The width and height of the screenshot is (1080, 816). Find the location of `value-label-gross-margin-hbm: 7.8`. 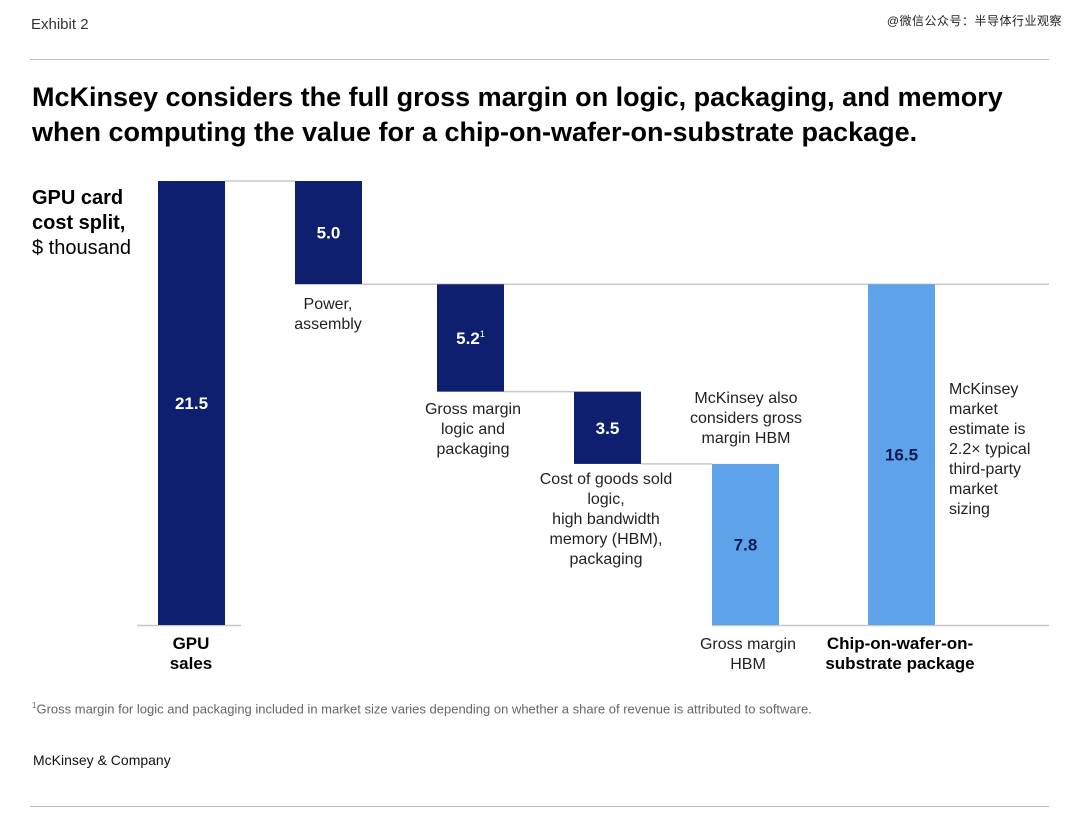

value-label-gross-margin-hbm: 7.8 is located at coordinates (746, 544).